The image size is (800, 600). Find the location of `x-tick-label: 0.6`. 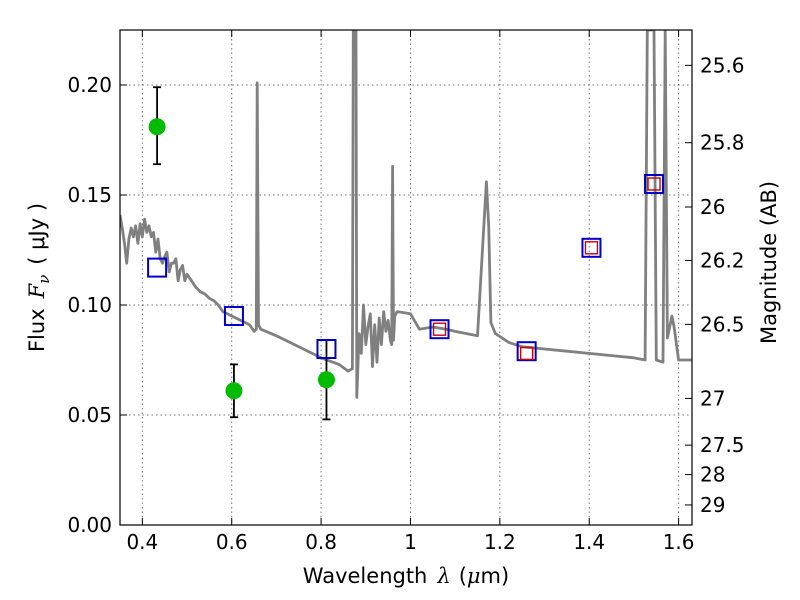

x-tick-label: 0.6 is located at coordinates (232, 542).